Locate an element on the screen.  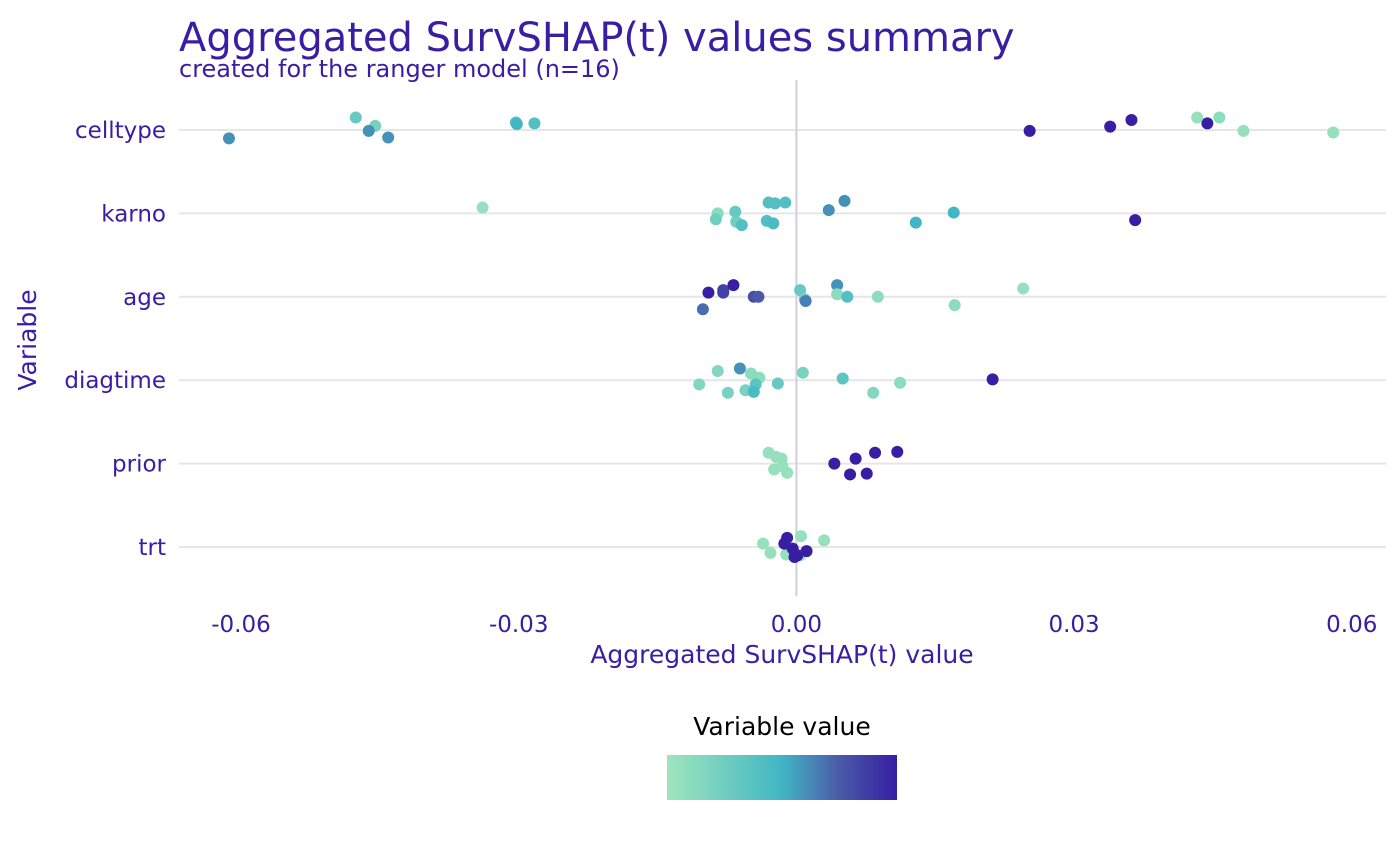
chart-subtitle: created for the ranger model (n=16) is located at coordinates (399, 69).